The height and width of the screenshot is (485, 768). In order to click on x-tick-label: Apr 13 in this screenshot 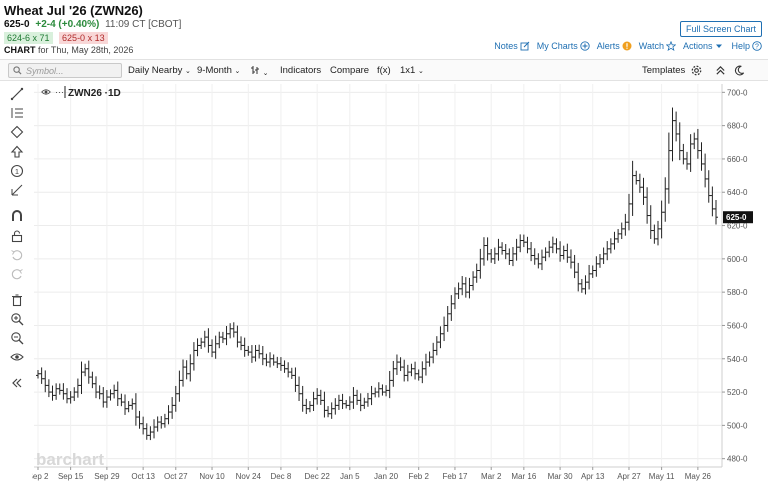, I will do `click(593, 476)`.